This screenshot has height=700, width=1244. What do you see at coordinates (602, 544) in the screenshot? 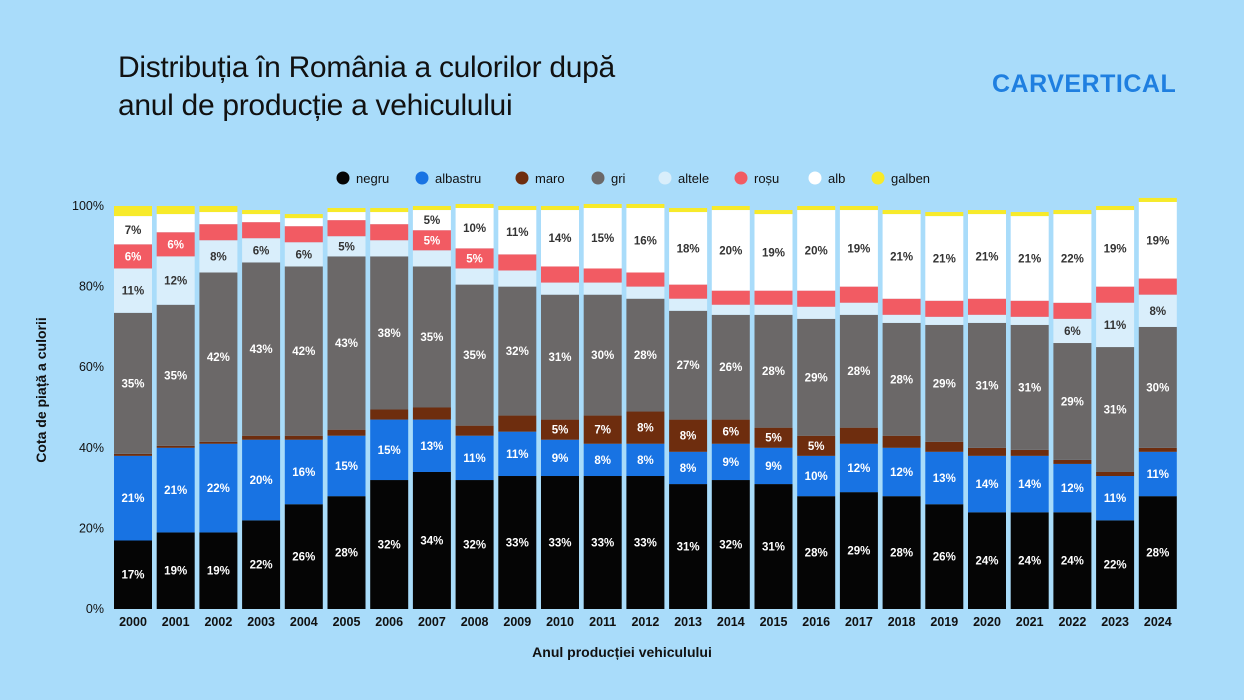
I see `data-label: 33%` at bounding box center [602, 544].